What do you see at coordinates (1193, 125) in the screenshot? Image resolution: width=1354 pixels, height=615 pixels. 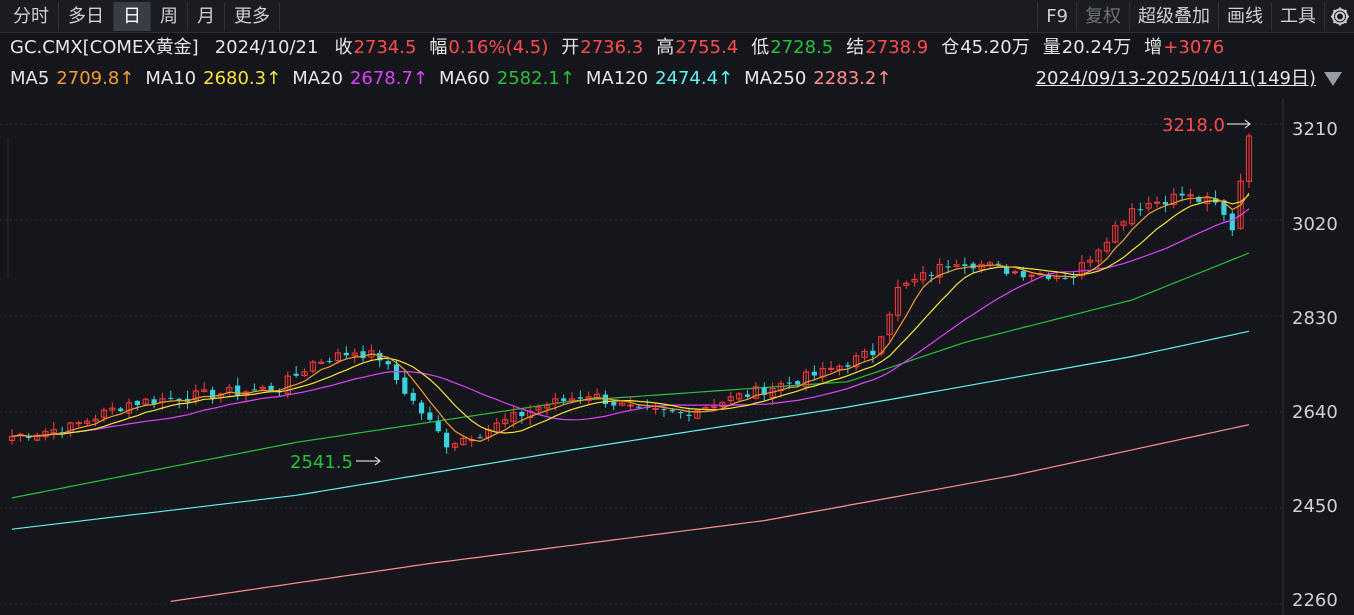 I see `max-price-label: 3218.0` at bounding box center [1193, 125].